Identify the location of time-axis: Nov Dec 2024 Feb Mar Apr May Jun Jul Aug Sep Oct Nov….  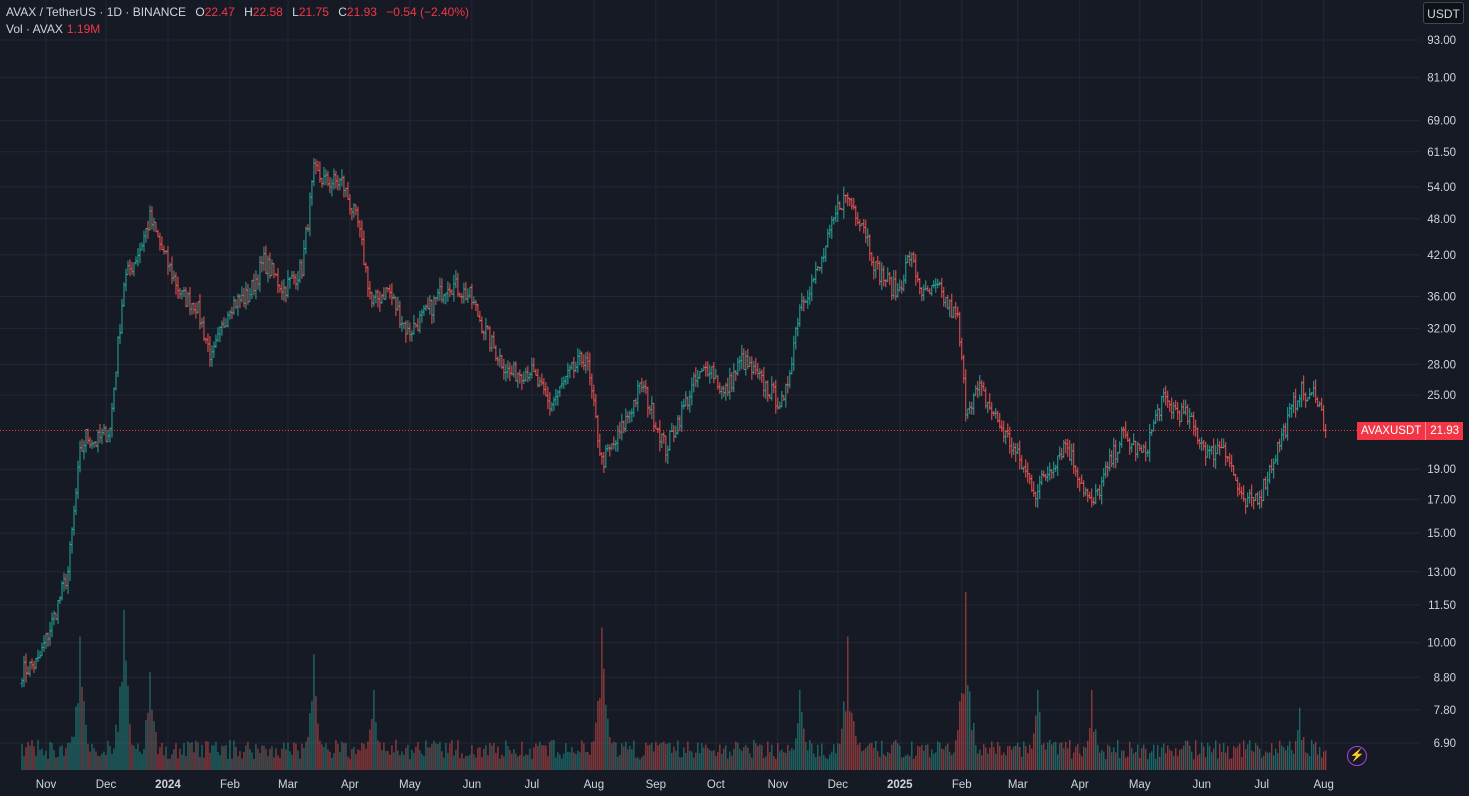
(685, 785).